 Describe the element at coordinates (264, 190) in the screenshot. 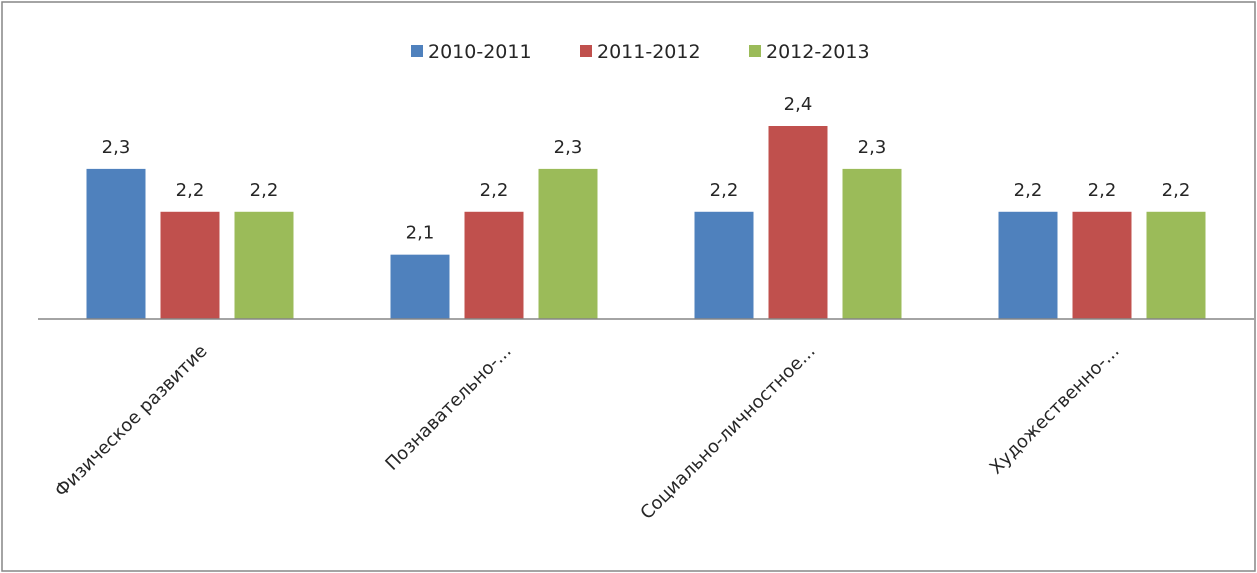

I see `data-label-cat1-series3: 2,2` at that location.